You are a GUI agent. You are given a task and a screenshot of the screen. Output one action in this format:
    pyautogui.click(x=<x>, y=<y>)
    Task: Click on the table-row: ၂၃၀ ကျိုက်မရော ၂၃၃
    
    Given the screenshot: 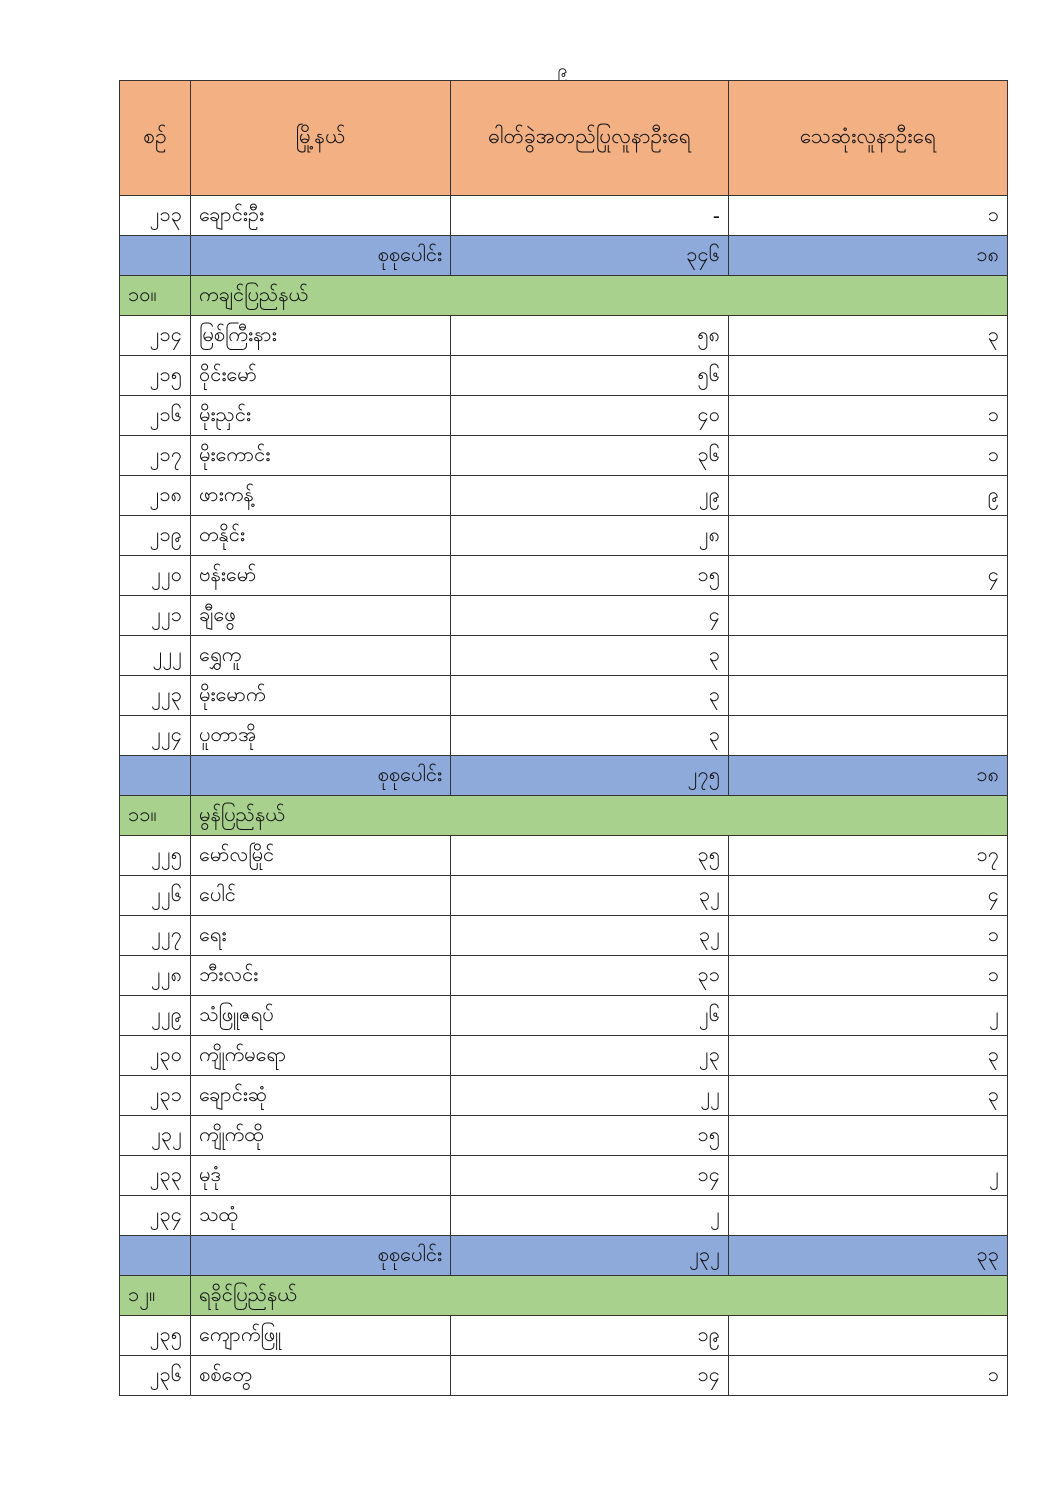 What is the action you would take?
    pyautogui.click(x=563, y=1055)
    